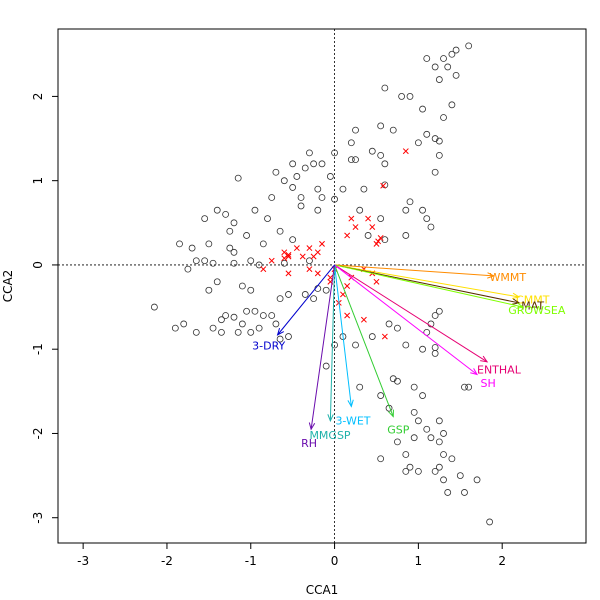  I want to click on vector-sh: SH, so click(415, 327).